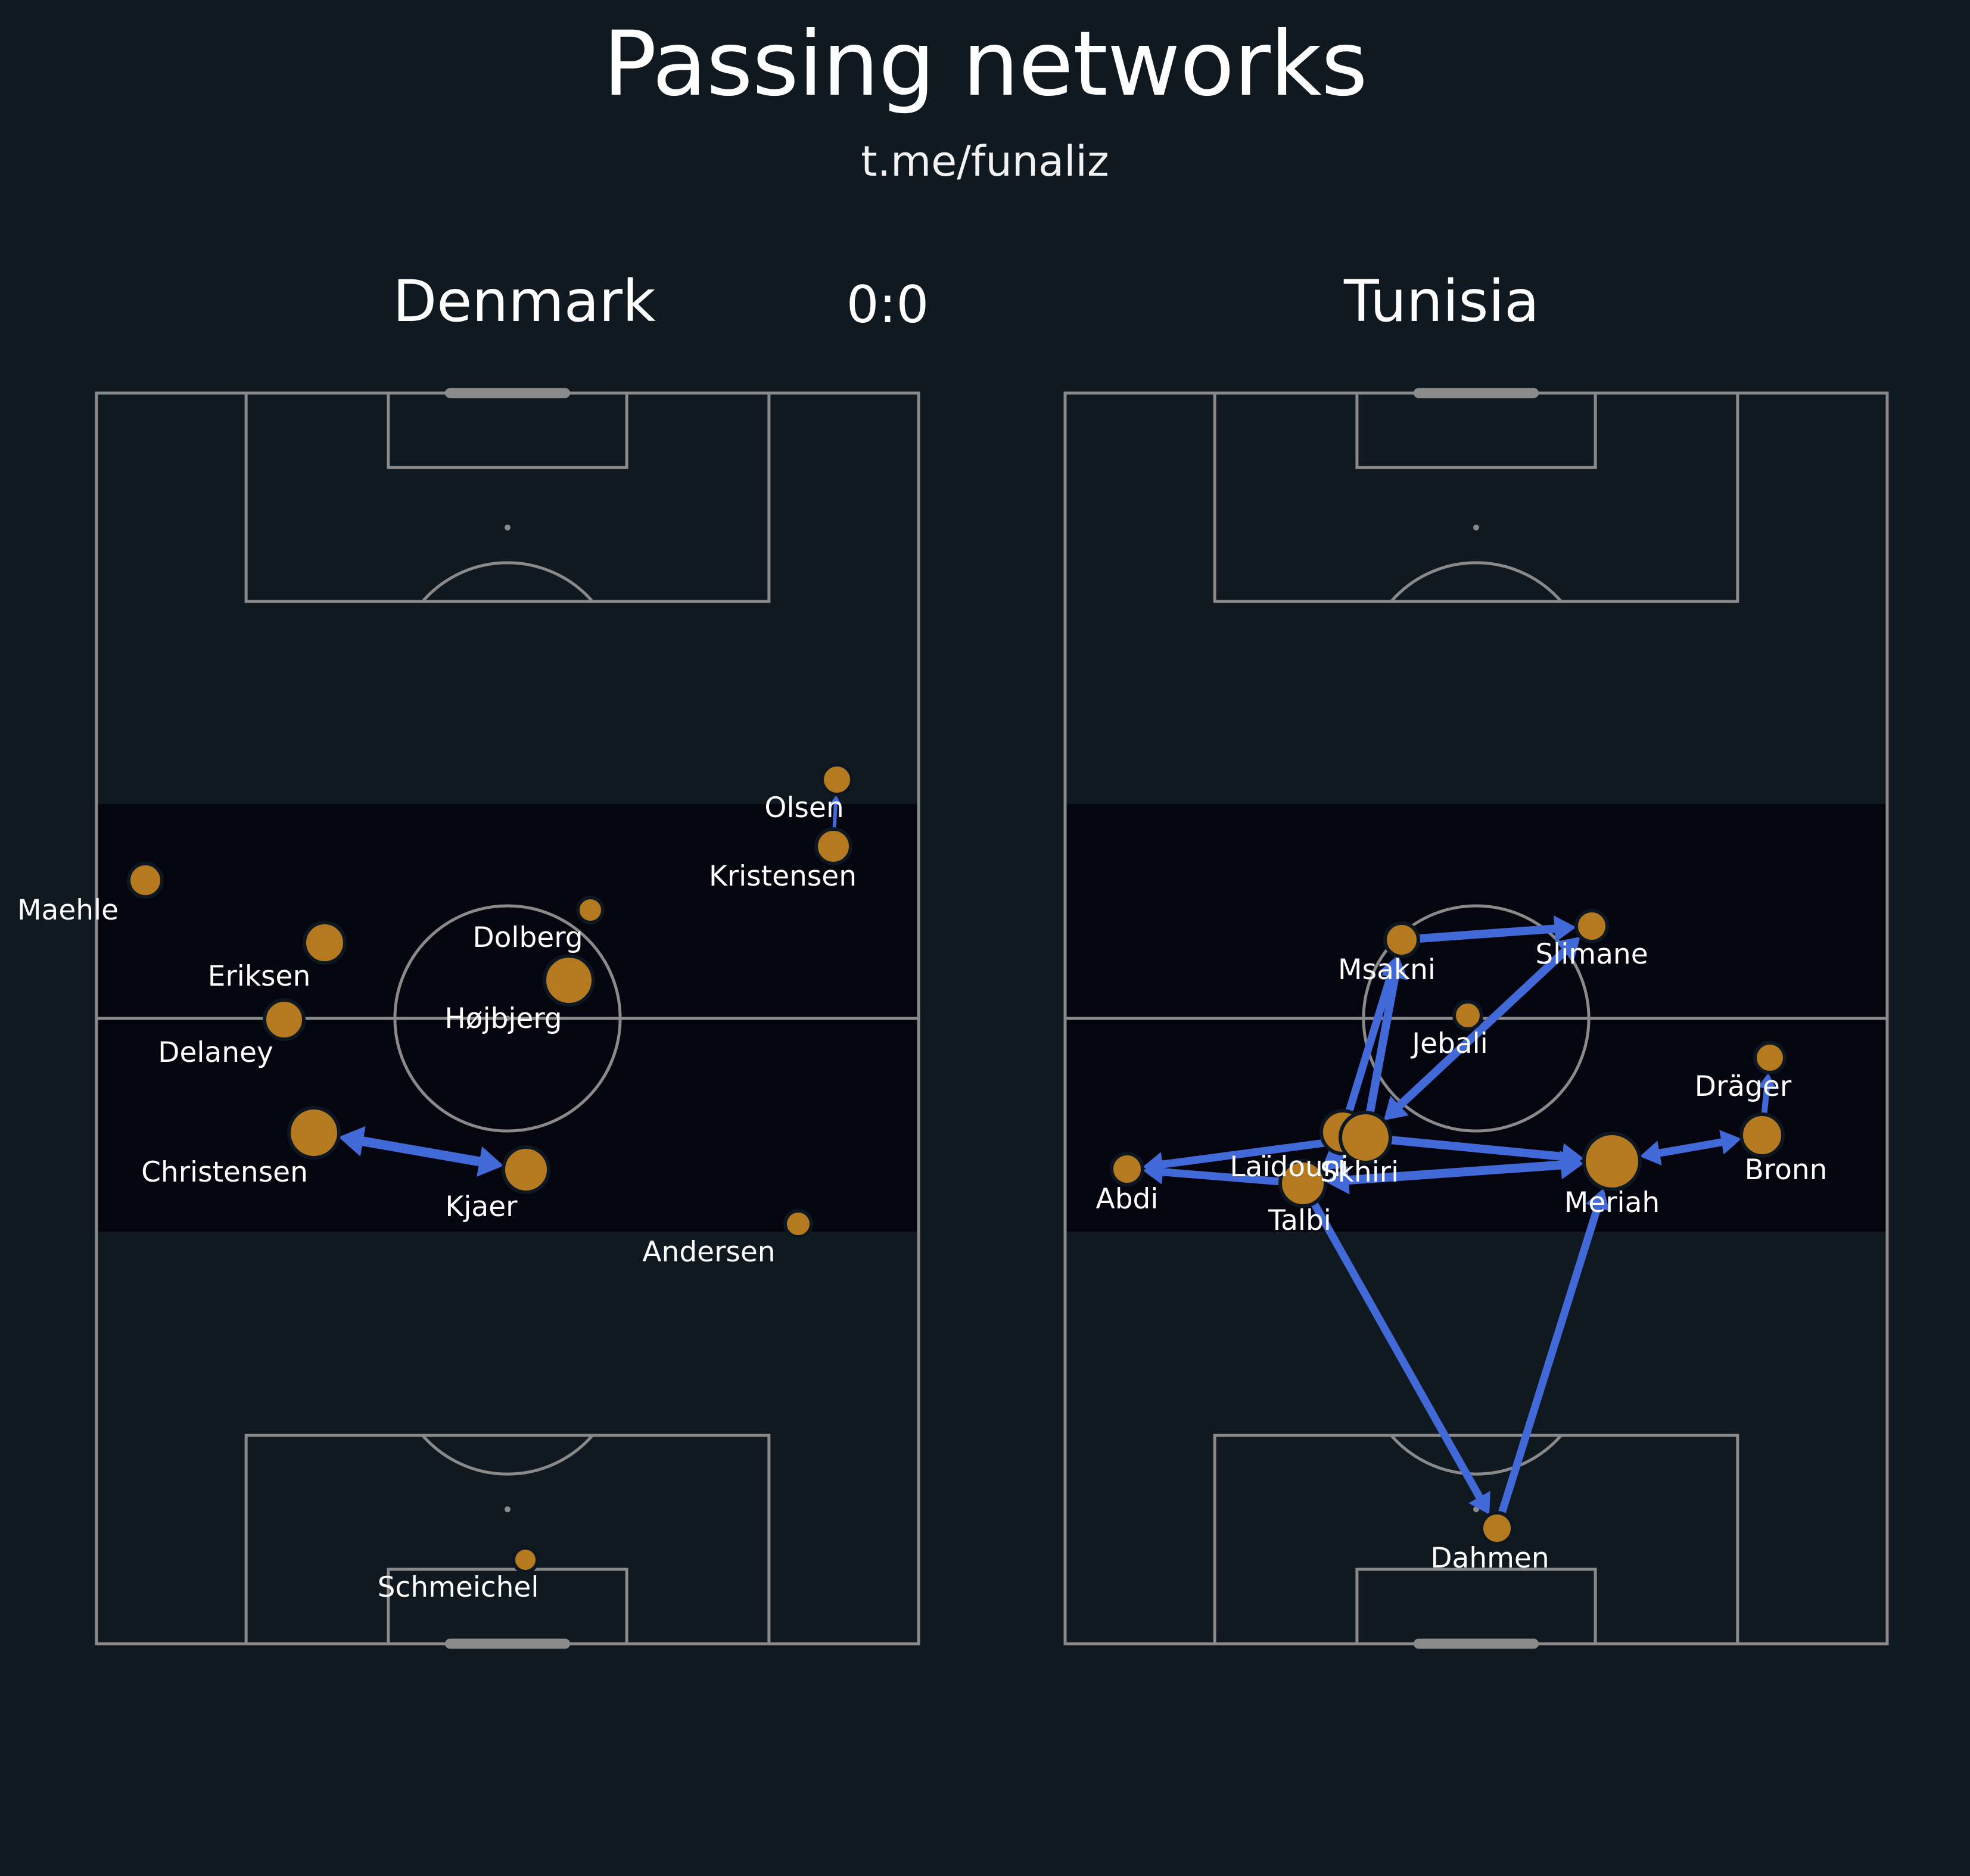 This screenshot has height=1876, width=1970. What do you see at coordinates (1743, 1086) in the screenshot?
I see `player-label: Dräger` at bounding box center [1743, 1086].